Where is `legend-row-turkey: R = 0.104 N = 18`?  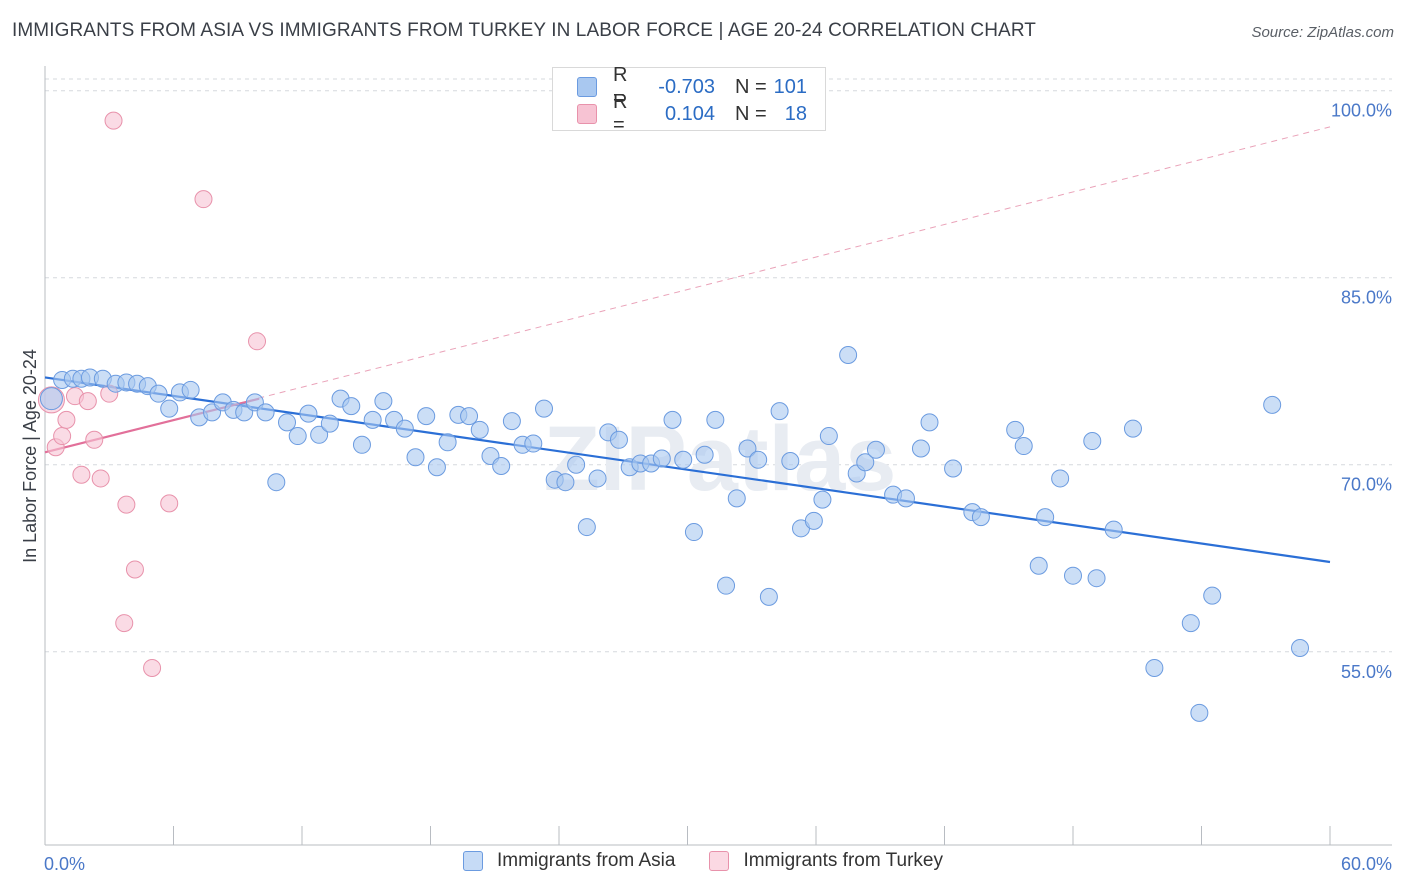 legend-row-turkey: R = 0.104 N = 18 is located at coordinates (692, 113).